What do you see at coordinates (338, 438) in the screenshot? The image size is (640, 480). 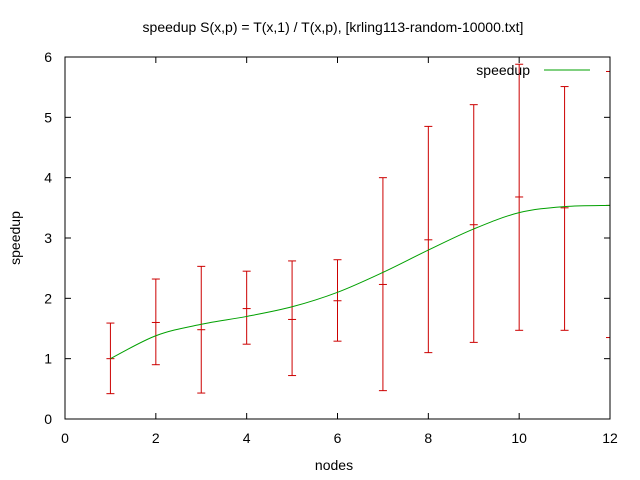 I see `x-tick-label: 6` at bounding box center [338, 438].